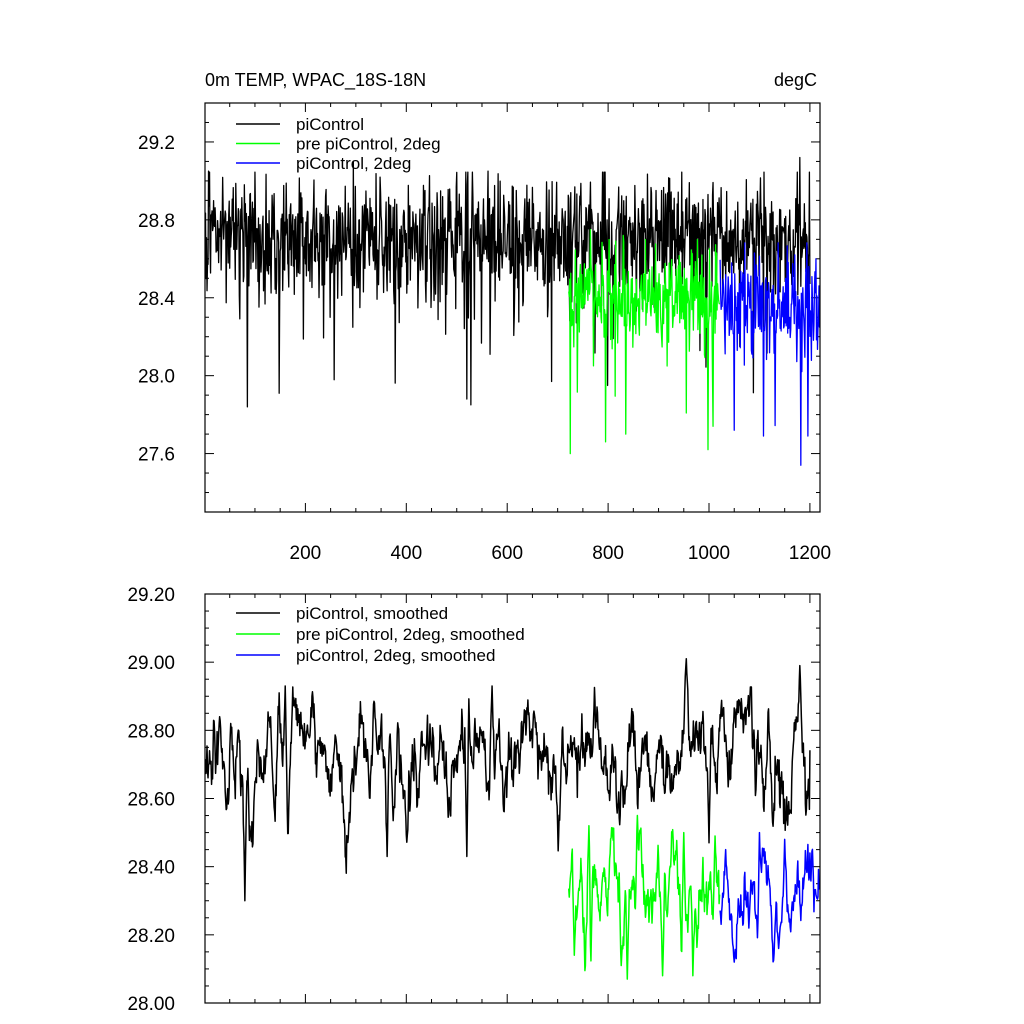 Image resolution: width=1024 pixels, height=1024 pixels. What do you see at coordinates (156, 221) in the screenshot?
I see `y-tick-label: 28.8` at bounding box center [156, 221].